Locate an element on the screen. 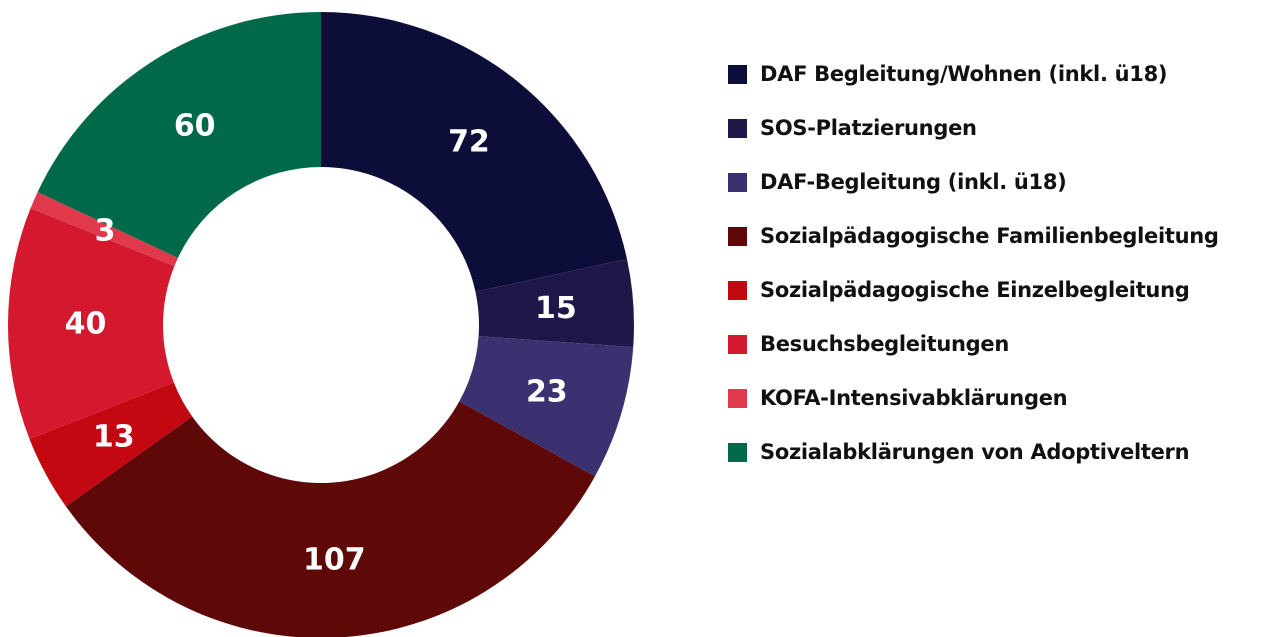 The height and width of the screenshot is (637, 1280). donut-slice-label-5: 40 is located at coordinates (86, 323).